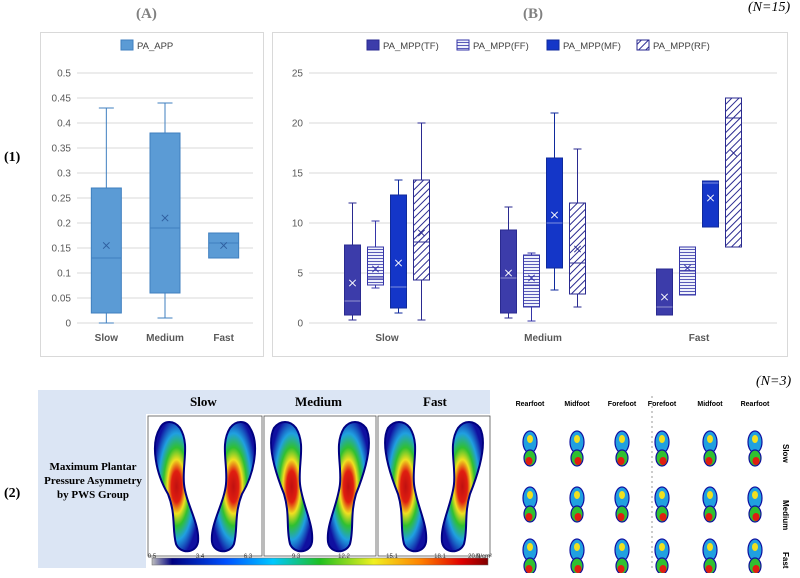 This screenshot has height=578, width=800. What do you see at coordinates (484, 557) in the screenshot?
I see `colorbar-unit: N/cm²` at bounding box center [484, 557].